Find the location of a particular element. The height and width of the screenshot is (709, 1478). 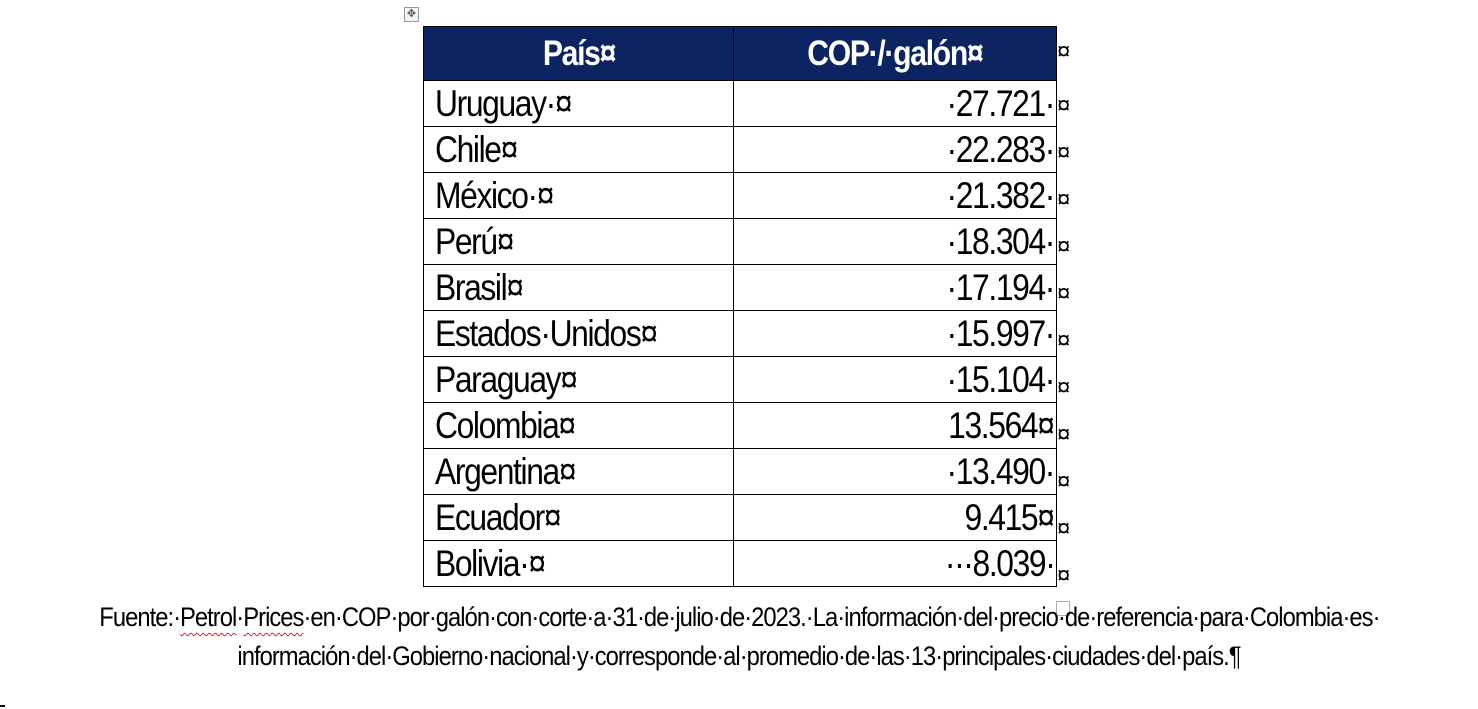

cell-price: ·13.490· is located at coordinates (895, 471).